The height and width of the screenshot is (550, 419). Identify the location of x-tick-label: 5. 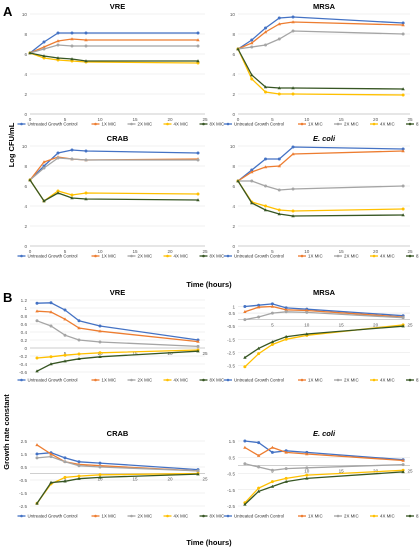
(65, 251).